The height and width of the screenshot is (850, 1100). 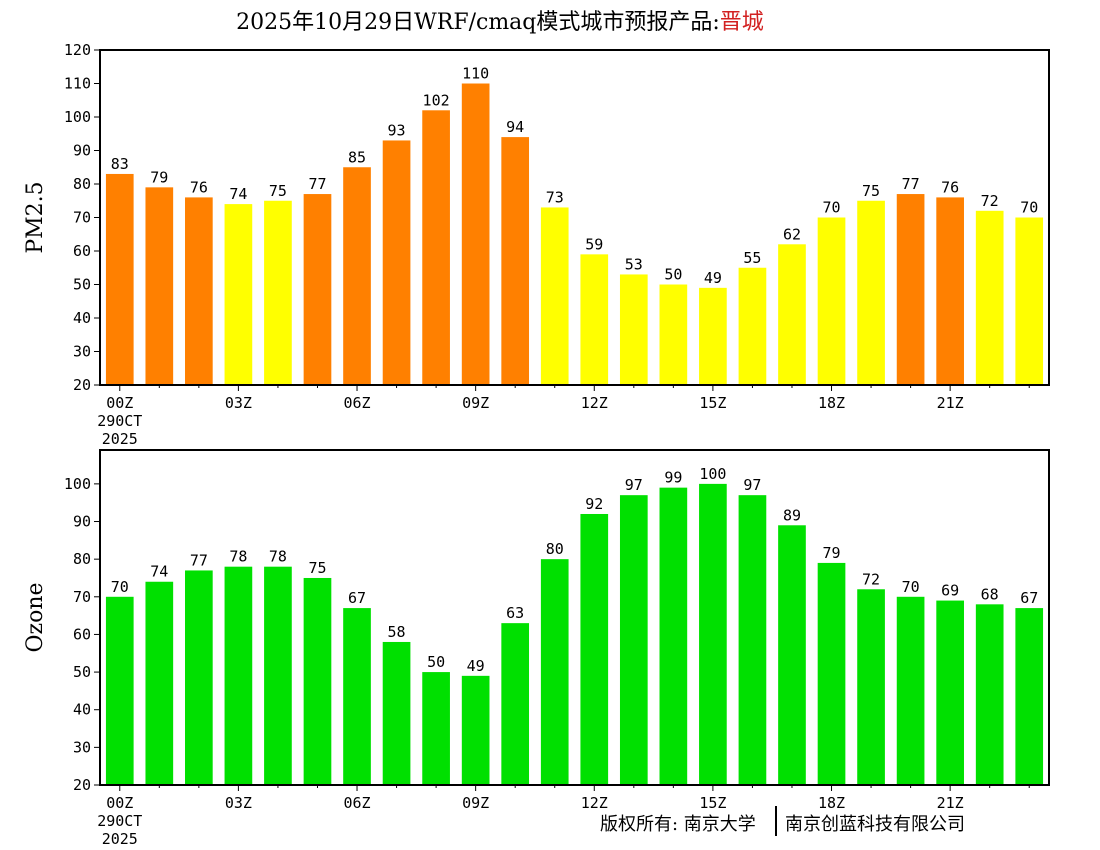 I want to click on pm25-xtick-label: 06Z, so click(x=356, y=403).